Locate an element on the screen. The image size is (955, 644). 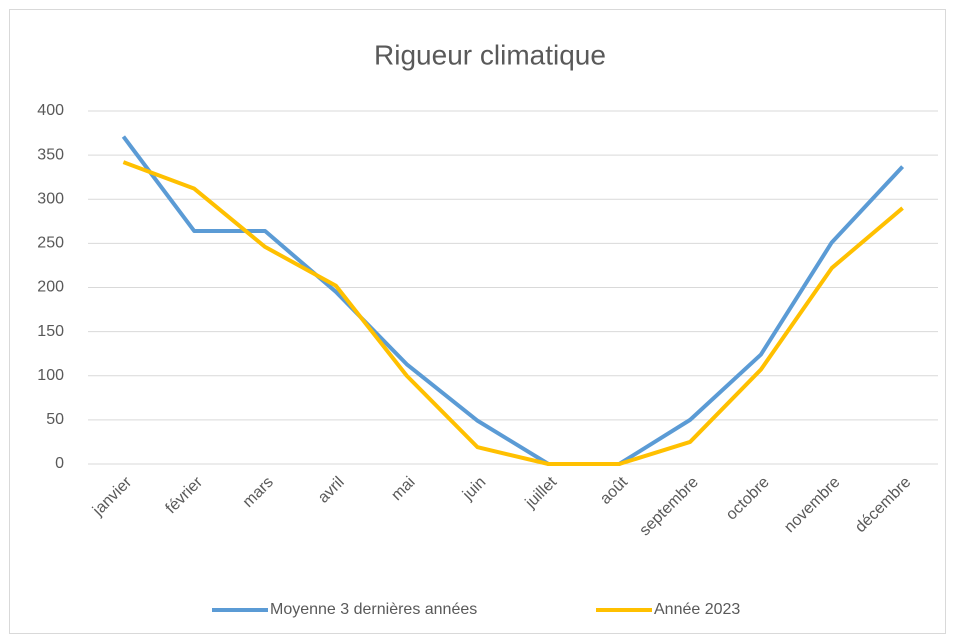
y-tick-label: 50 is located at coordinates (55, 419).